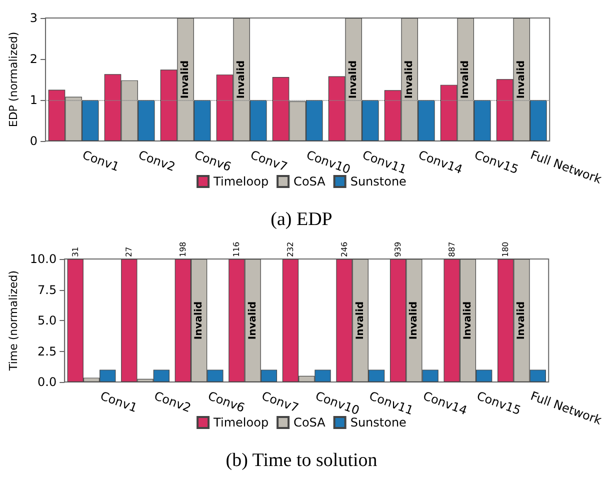 Image resolution: width=603 pixels, height=483 pixels. Describe the element at coordinates (47, 351) in the screenshot. I see `y-tick-label: 2.5` at that location.